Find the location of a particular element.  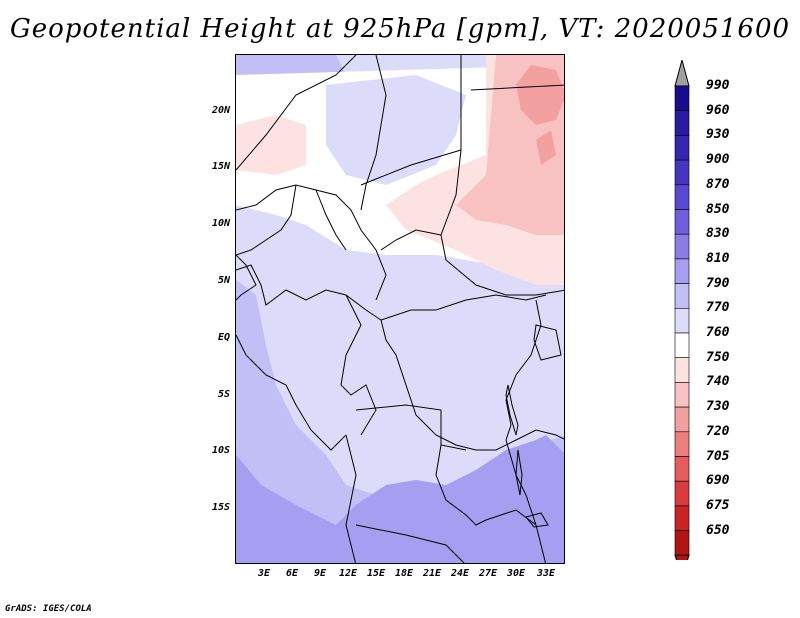

colorbar-label: 690 is located at coordinates (718, 481).